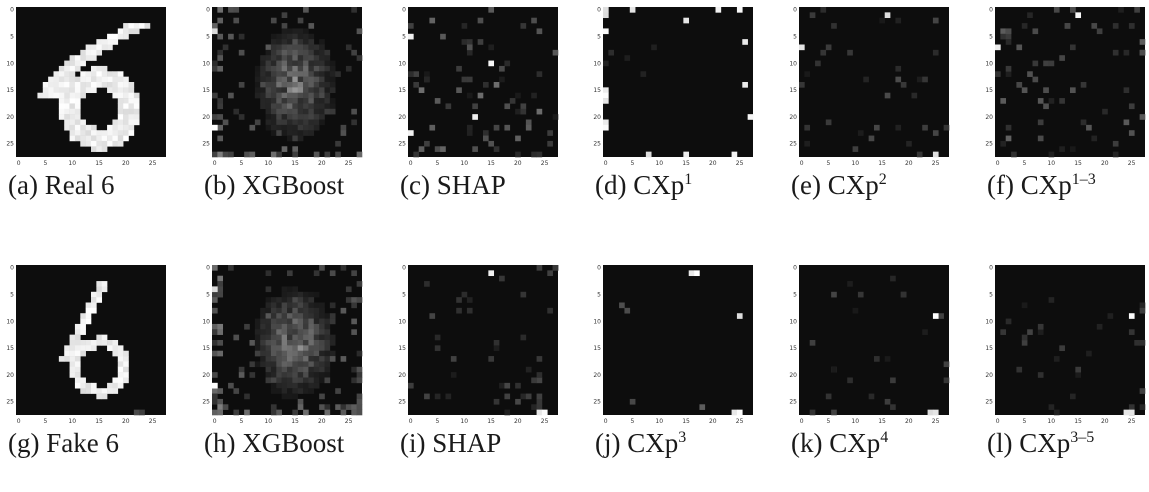 This screenshot has width=1149, height=492. Describe the element at coordinates (633, 163) in the screenshot. I see `x-tick-label: 5` at that location.